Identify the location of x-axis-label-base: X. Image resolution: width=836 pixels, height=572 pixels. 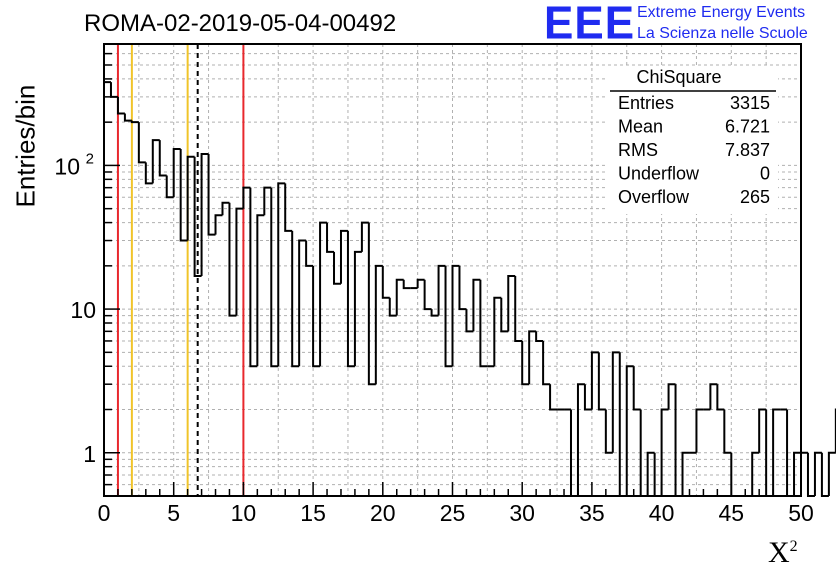
(779, 552).